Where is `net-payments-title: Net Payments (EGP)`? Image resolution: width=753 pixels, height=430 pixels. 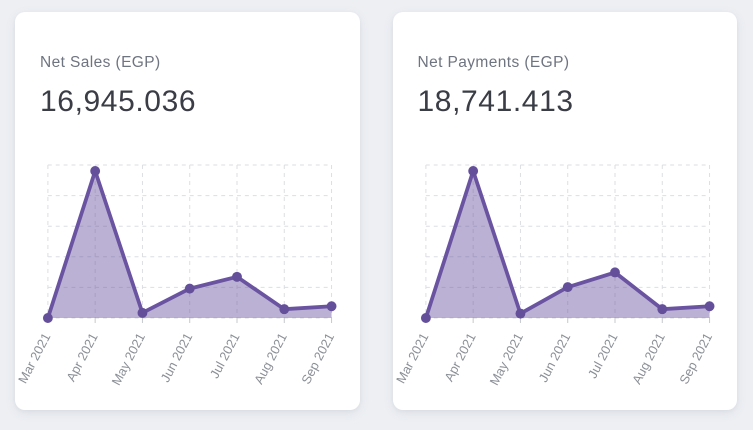
net-payments-title: Net Payments (EGP) is located at coordinates (493, 62).